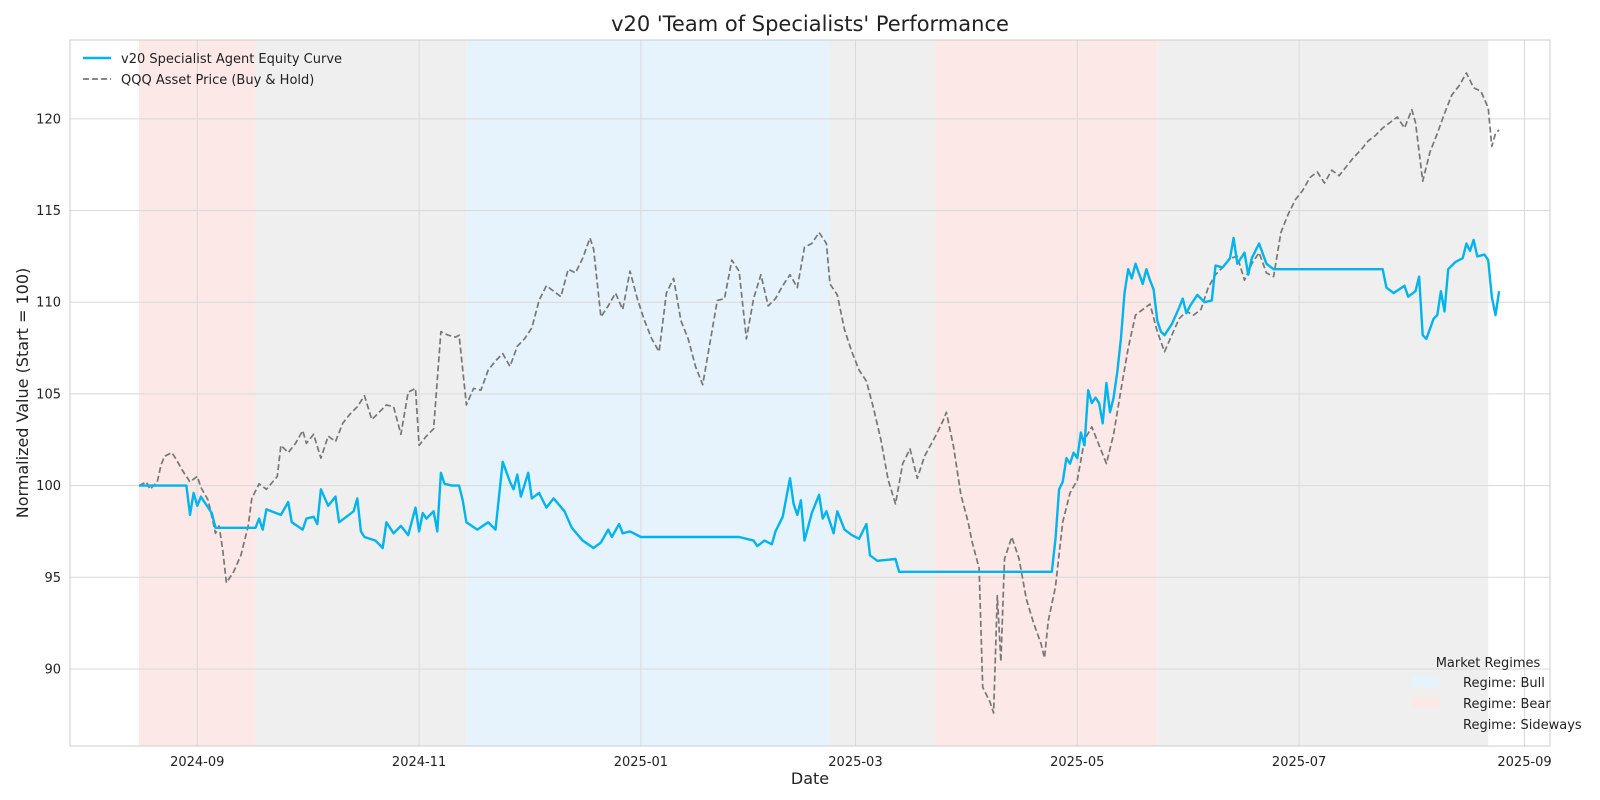 This screenshot has height=800, width=1600. What do you see at coordinates (855, 762) in the screenshot?
I see `x-tick-label: 2025-03` at bounding box center [855, 762].